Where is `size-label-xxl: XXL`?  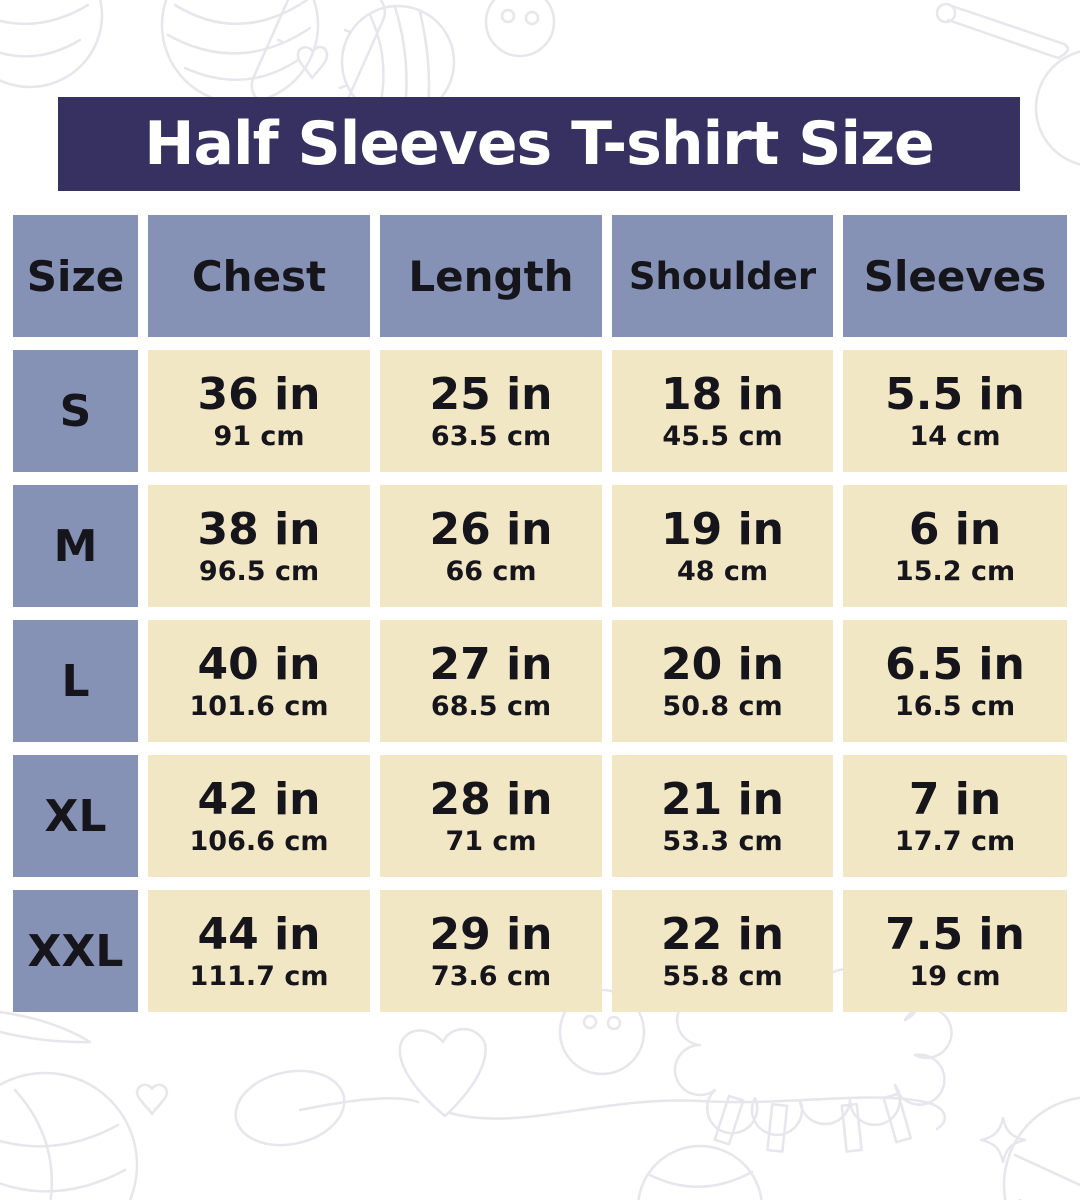
size-label-xxl: XXL is located at coordinates (75, 951).